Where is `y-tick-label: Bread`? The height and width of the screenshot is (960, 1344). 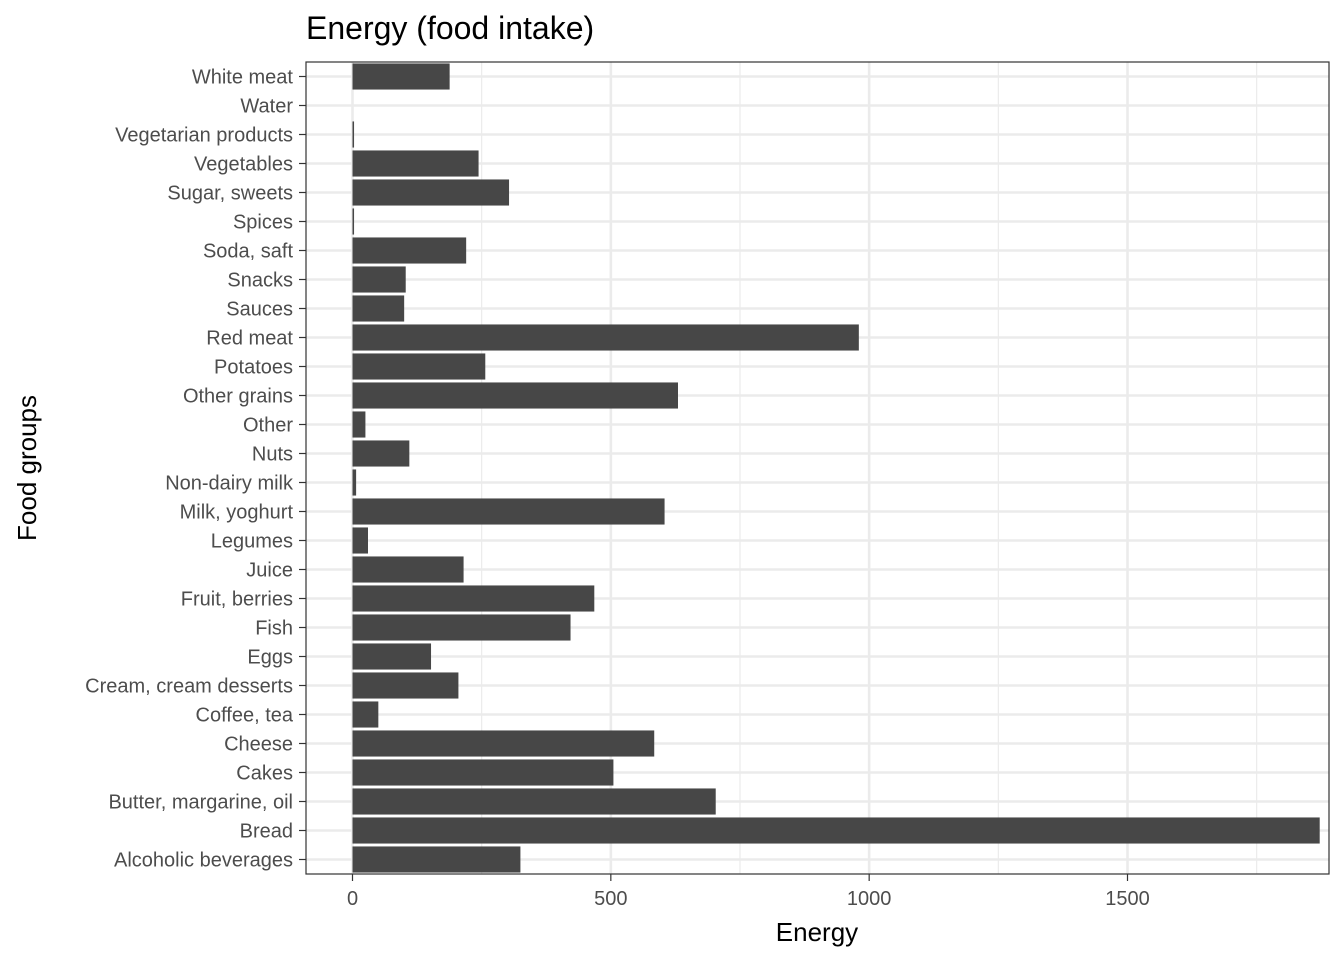
y-tick-label: Bread is located at coordinates (266, 832).